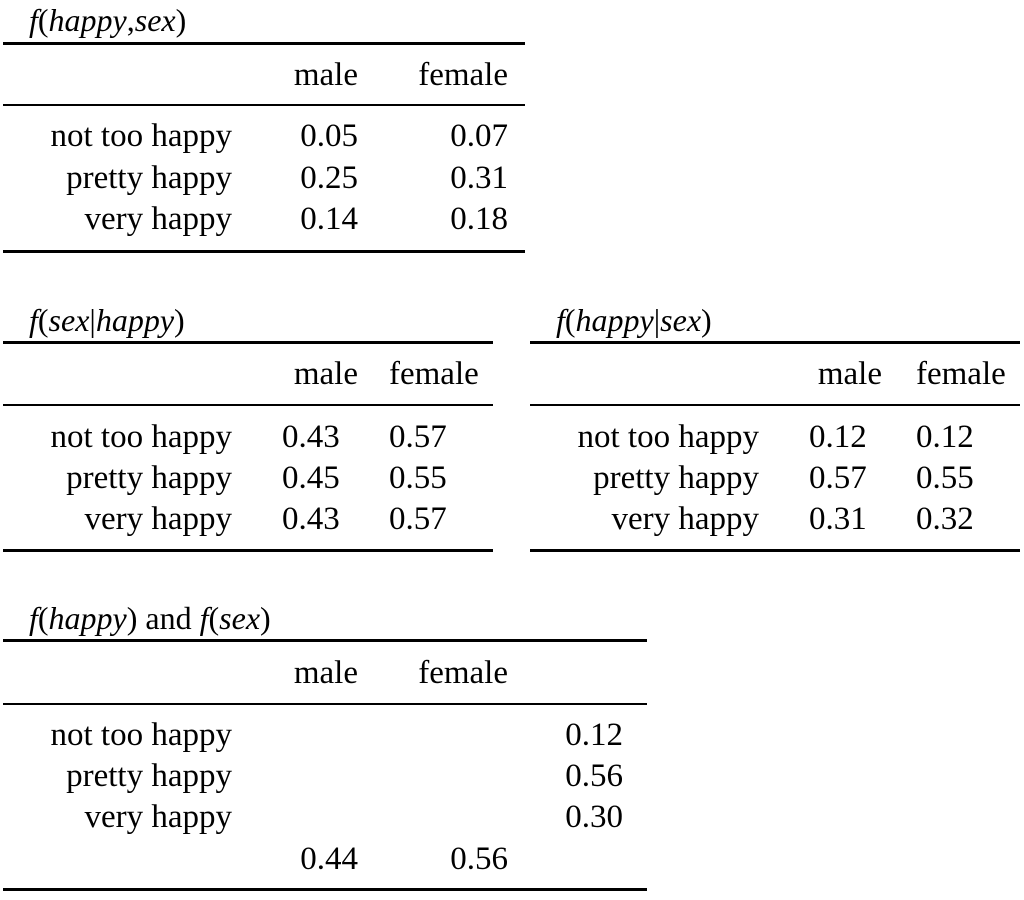 The height and width of the screenshot is (900, 1024). I want to click on table-caption: f(happy,sex), so click(107, 20).